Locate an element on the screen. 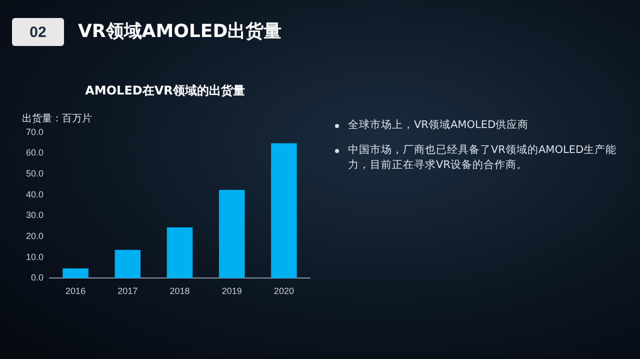 The height and width of the screenshot is (359, 640). y-tick-label: 30.0 is located at coordinates (35, 215).